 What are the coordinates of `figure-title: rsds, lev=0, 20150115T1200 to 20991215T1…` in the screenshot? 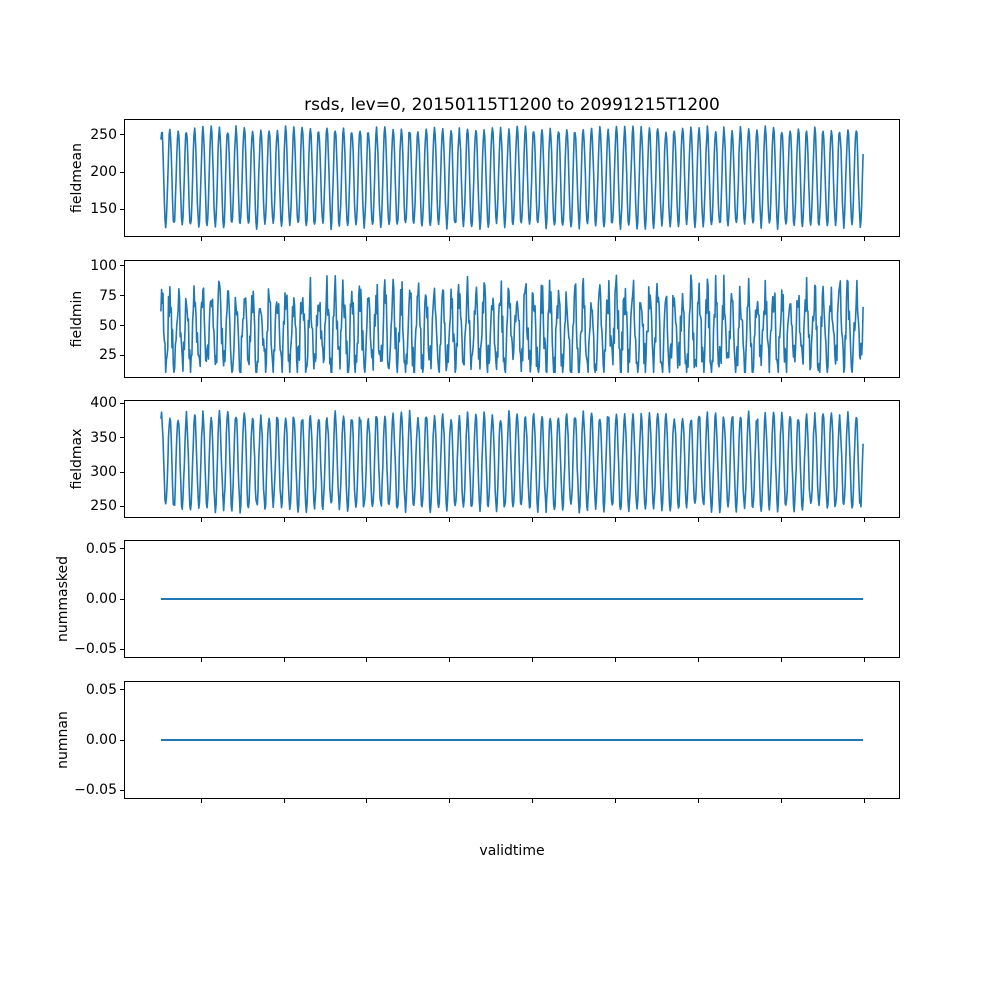 It's located at (512, 105).